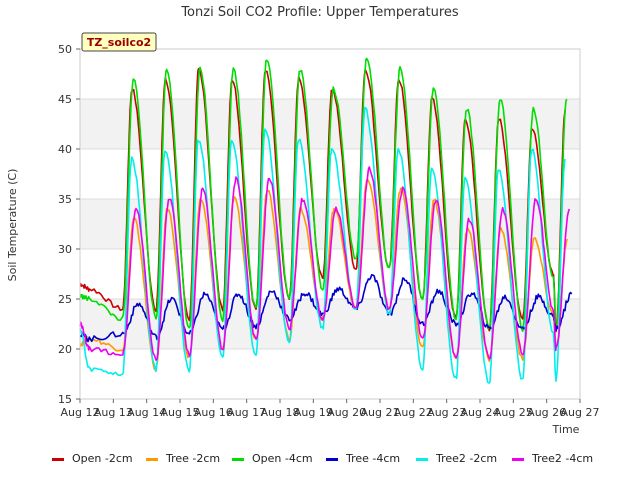 The height and width of the screenshot is (480, 640). I want to click on x-tick-label: Aug 13, so click(113, 412).